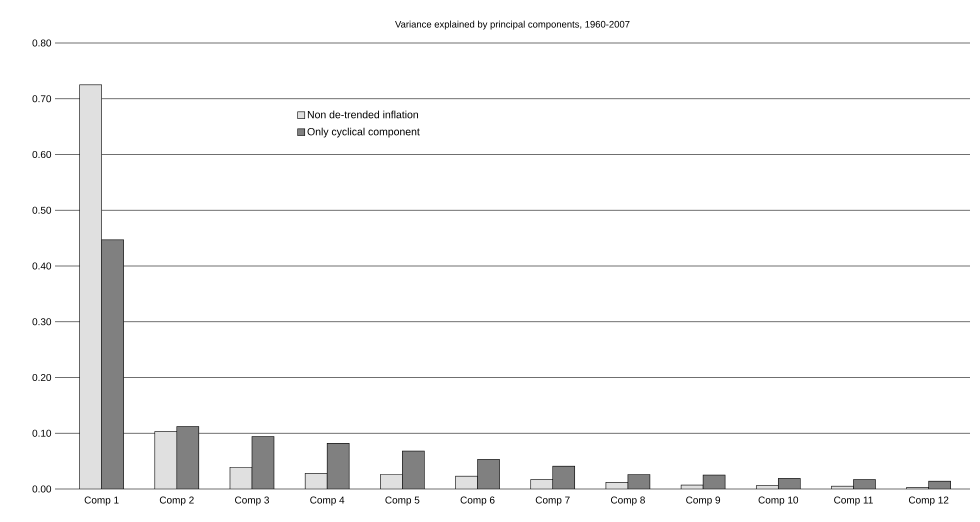 This screenshot has width=980, height=522. Describe the element at coordinates (101, 501) in the screenshot. I see `x-tick-label: Comp 1` at that location.